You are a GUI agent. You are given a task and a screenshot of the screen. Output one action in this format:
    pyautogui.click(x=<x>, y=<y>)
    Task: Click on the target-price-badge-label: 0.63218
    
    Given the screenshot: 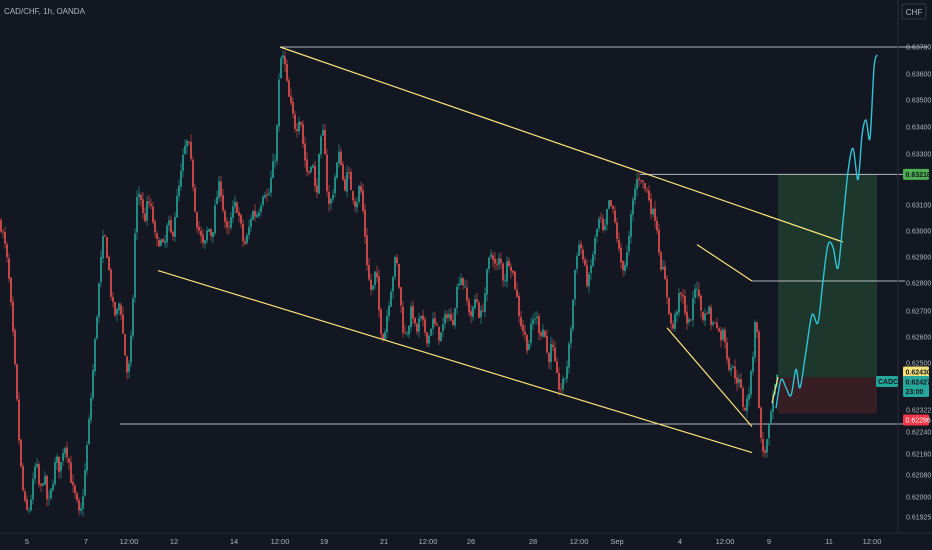 What is the action you would take?
    pyautogui.click(x=918, y=175)
    